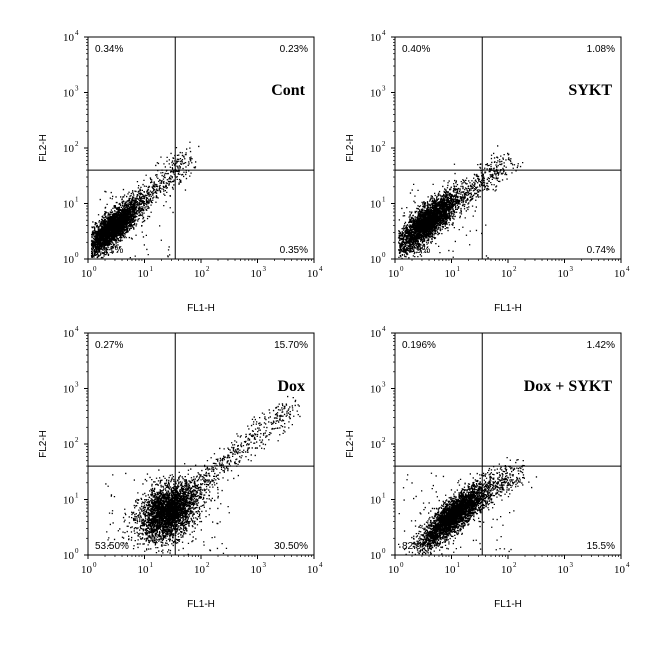 The image size is (660, 646). What do you see at coordinates (601, 250) in the screenshot?
I see `quadrant-lower-right-value: 0.74%` at bounding box center [601, 250].